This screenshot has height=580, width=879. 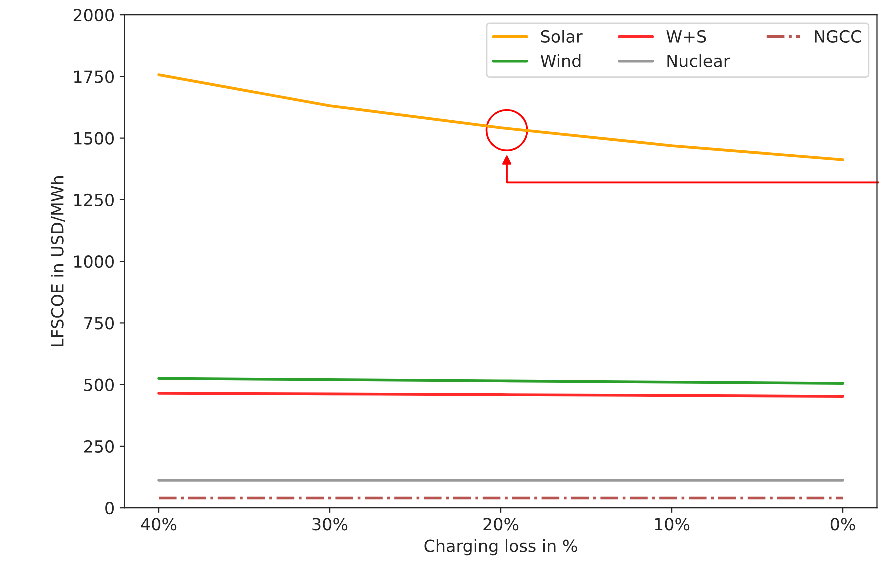 What do you see at coordinates (94, 138) in the screenshot?
I see `y-tick-label: 1500` at bounding box center [94, 138].